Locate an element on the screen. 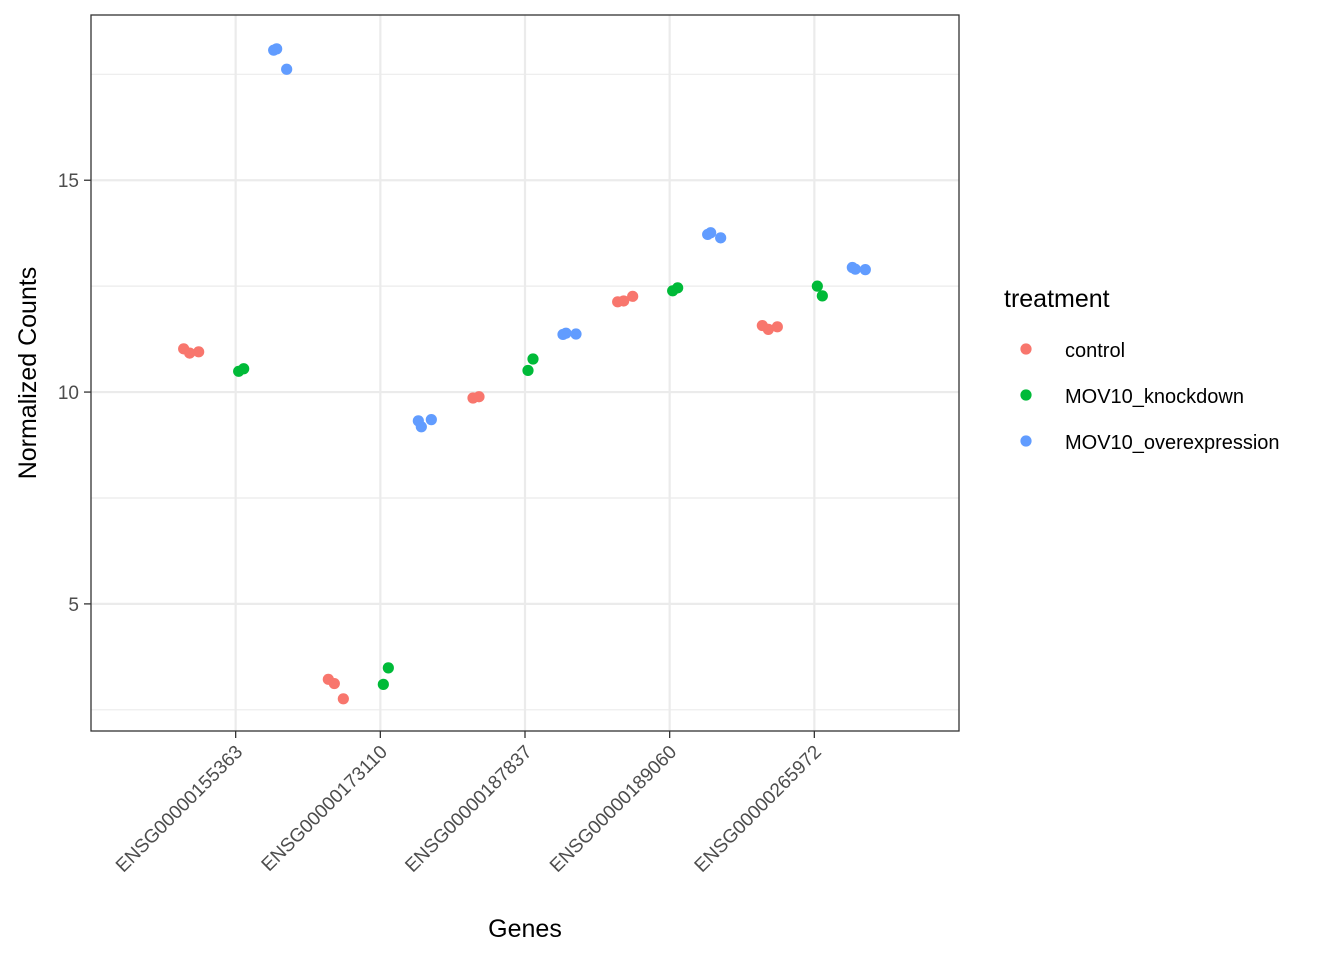 This screenshot has height=960, width=1344. legend-title: treatment is located at coordinates (1057, 299).